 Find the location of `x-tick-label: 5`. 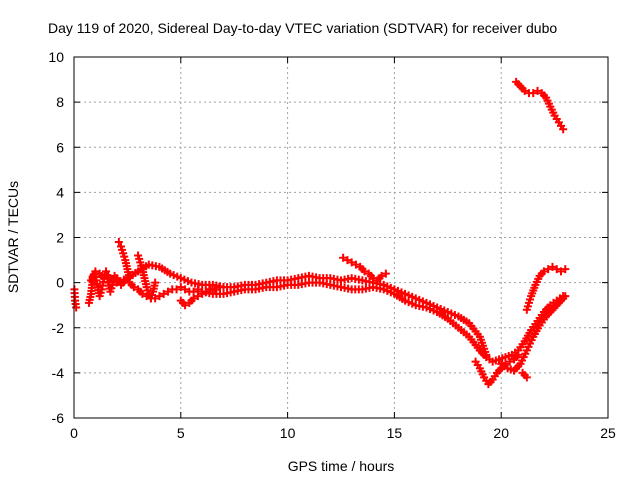

x-tick-label: 5 is located at coordinates (181, 433).